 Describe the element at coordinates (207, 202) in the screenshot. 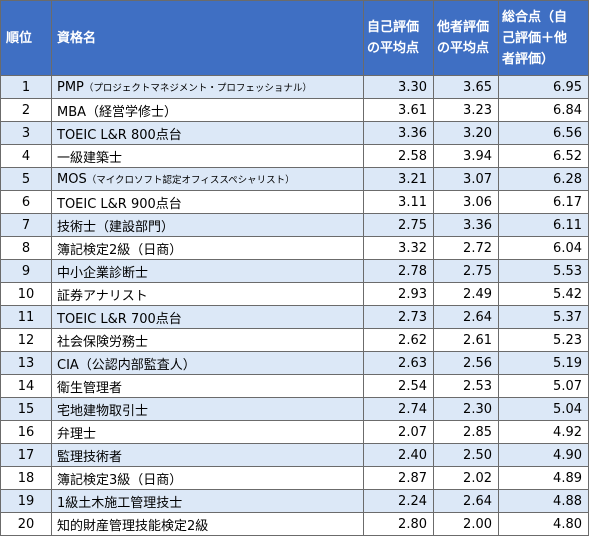

I see `qualification-name-cell: TOEIC L&R 900点台` at that location.